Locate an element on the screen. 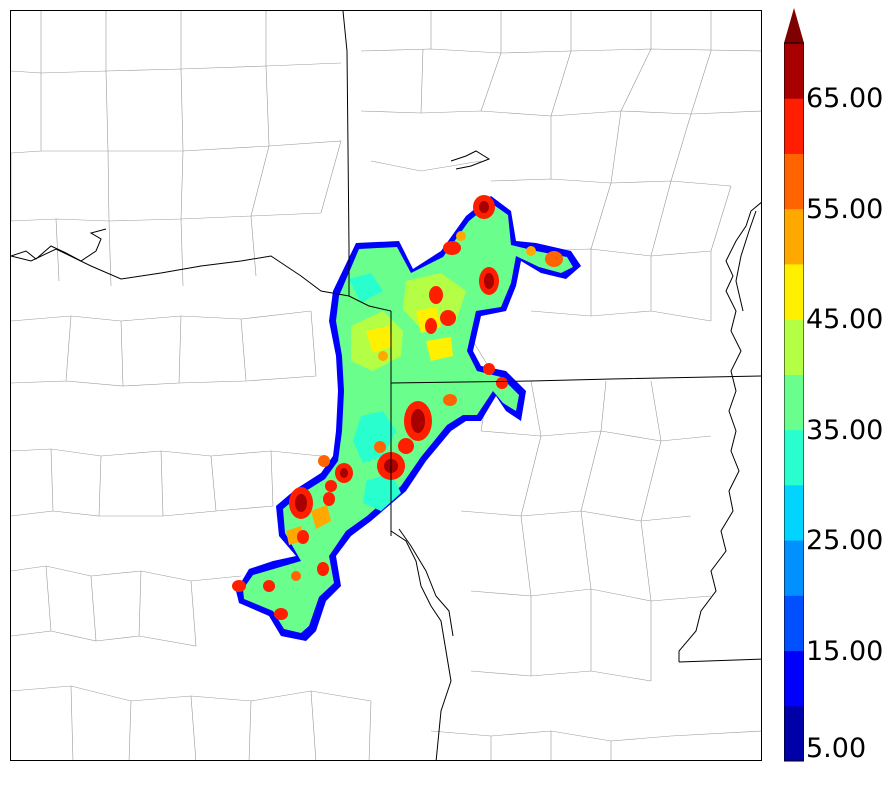  colorbar-frame is located at coordinates (794, 402).